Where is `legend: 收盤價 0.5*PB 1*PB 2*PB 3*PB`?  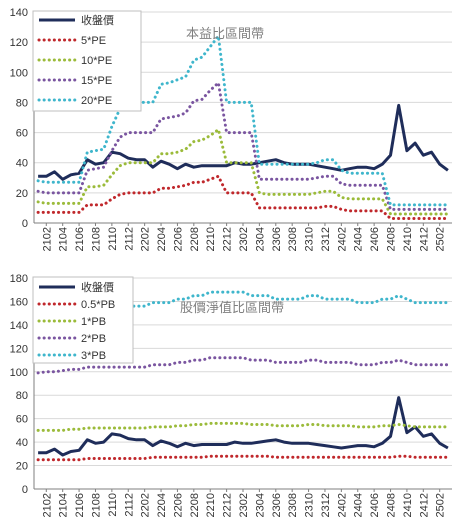
legend: 收盤價 0.5*PB 1*PB 2*PB 3*PB is located at coordinates (83, 320).